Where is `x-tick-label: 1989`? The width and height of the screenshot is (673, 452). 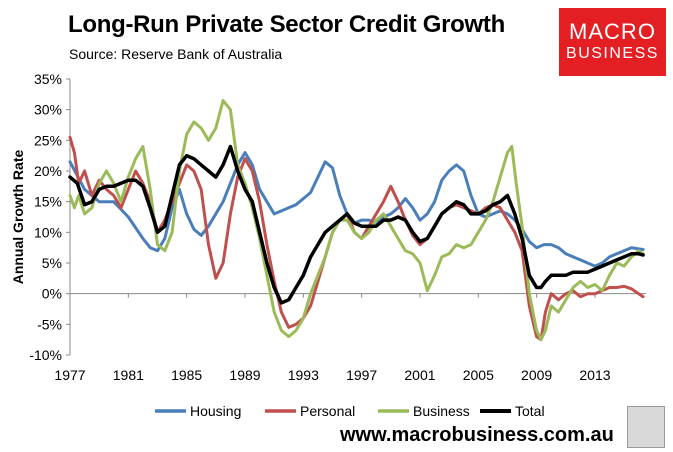 x-tick-label: 1989 is located at coordinates (244, 375).